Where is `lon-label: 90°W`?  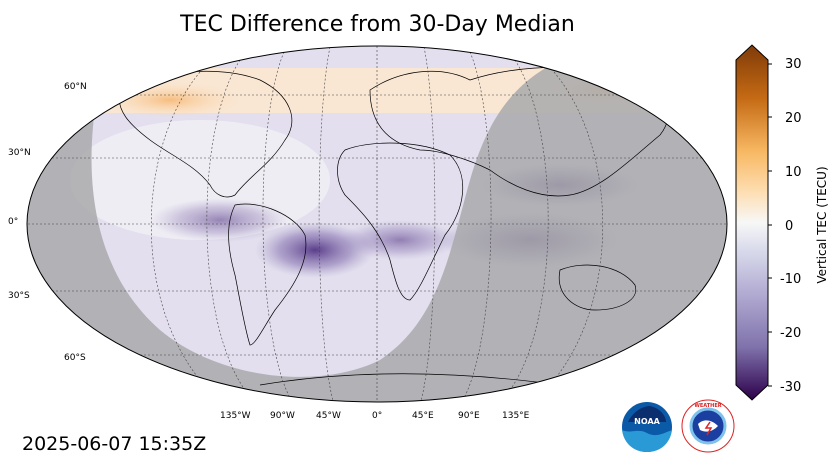
lon-label: 90°W is located at coordinates (282, 416).